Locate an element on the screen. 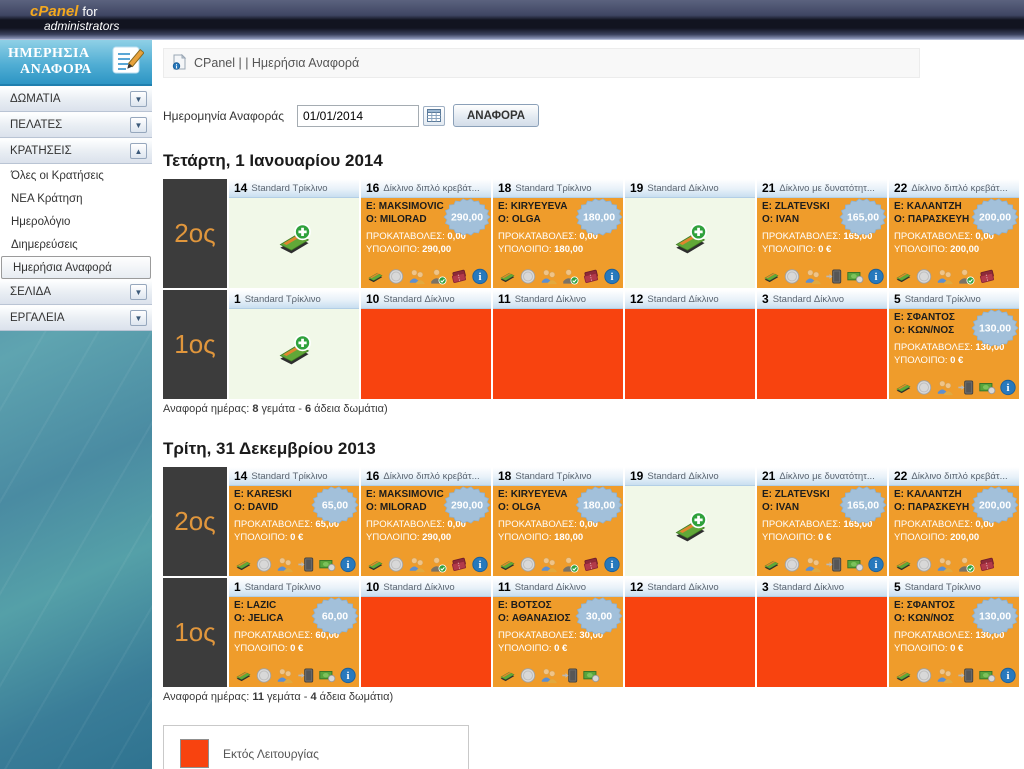 This screenshot has width=1024, height=769. sidebar-section-κρατησεις: ΚΡΑΤΗΣΕΙΣ ▲ is located at coordinates (76, 151).